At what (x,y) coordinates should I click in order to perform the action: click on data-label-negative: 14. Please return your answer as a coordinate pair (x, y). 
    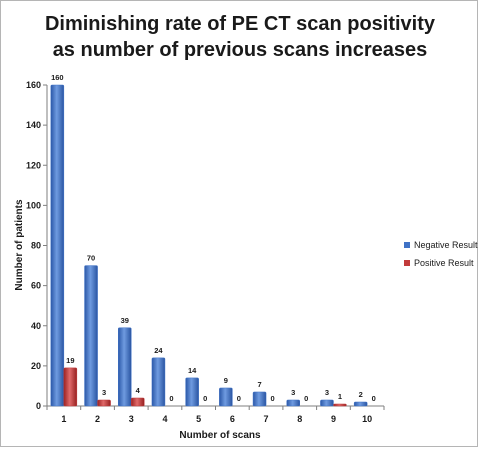
    Looking at the image, I should click on (192, 370).